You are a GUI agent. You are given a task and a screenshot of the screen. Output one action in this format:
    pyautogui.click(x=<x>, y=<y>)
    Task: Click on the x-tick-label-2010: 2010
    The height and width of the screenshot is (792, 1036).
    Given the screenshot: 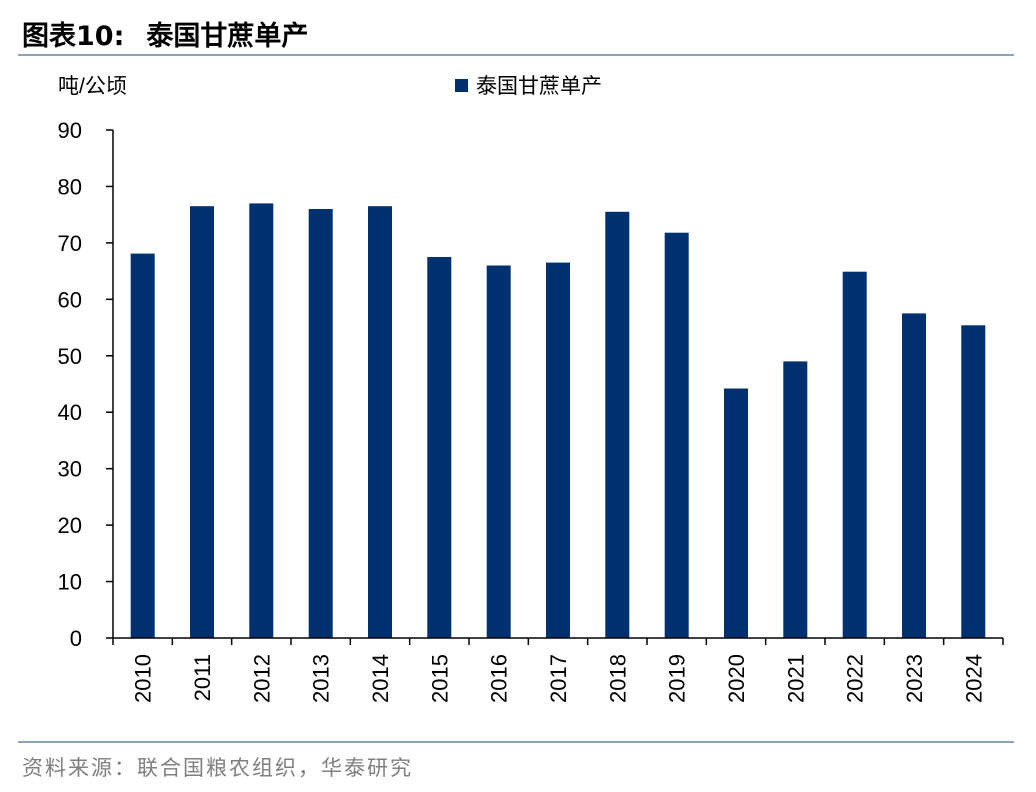 What is the action you would take?
    pyautogui.click(x=143, y=678)
    